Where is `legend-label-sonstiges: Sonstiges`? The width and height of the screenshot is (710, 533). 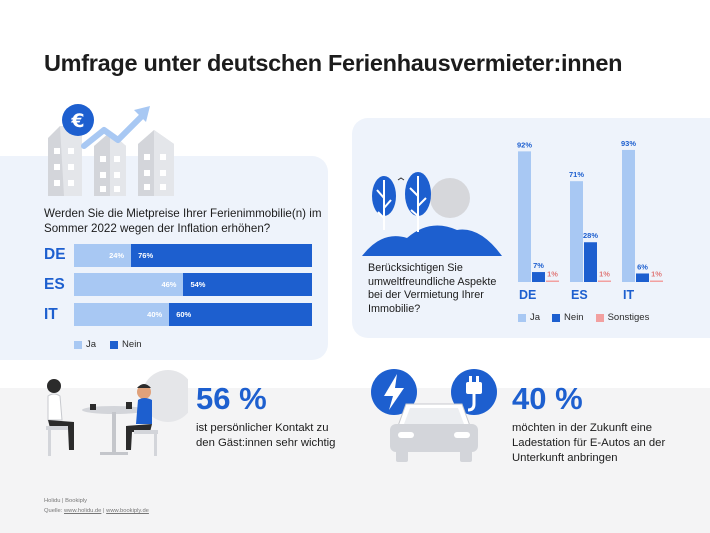
legend-label-sonstiges: Sonstiges is located at coordinates (628, 317).